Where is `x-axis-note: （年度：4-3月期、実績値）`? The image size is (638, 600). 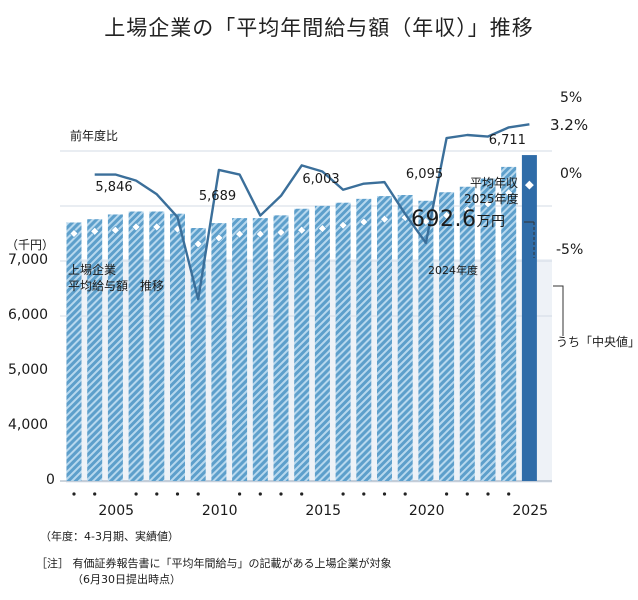 x-axis-note: （年度：4-3月期、実績値） is located at coordinates (109, 536).